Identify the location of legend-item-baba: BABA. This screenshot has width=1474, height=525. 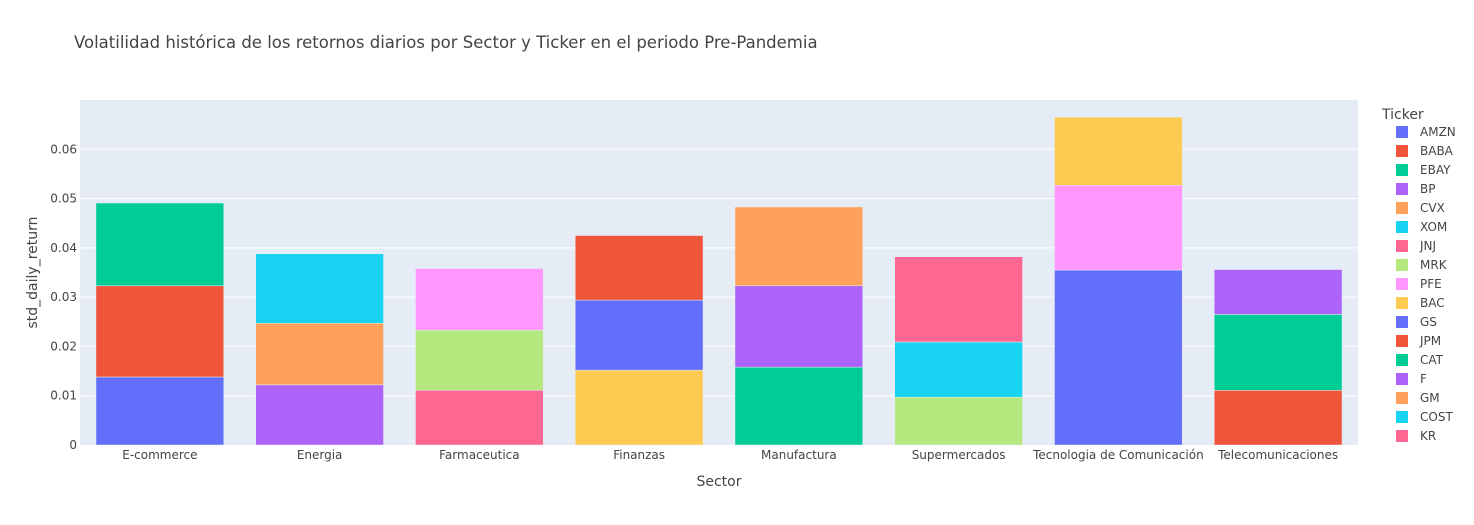
(1425, 151).